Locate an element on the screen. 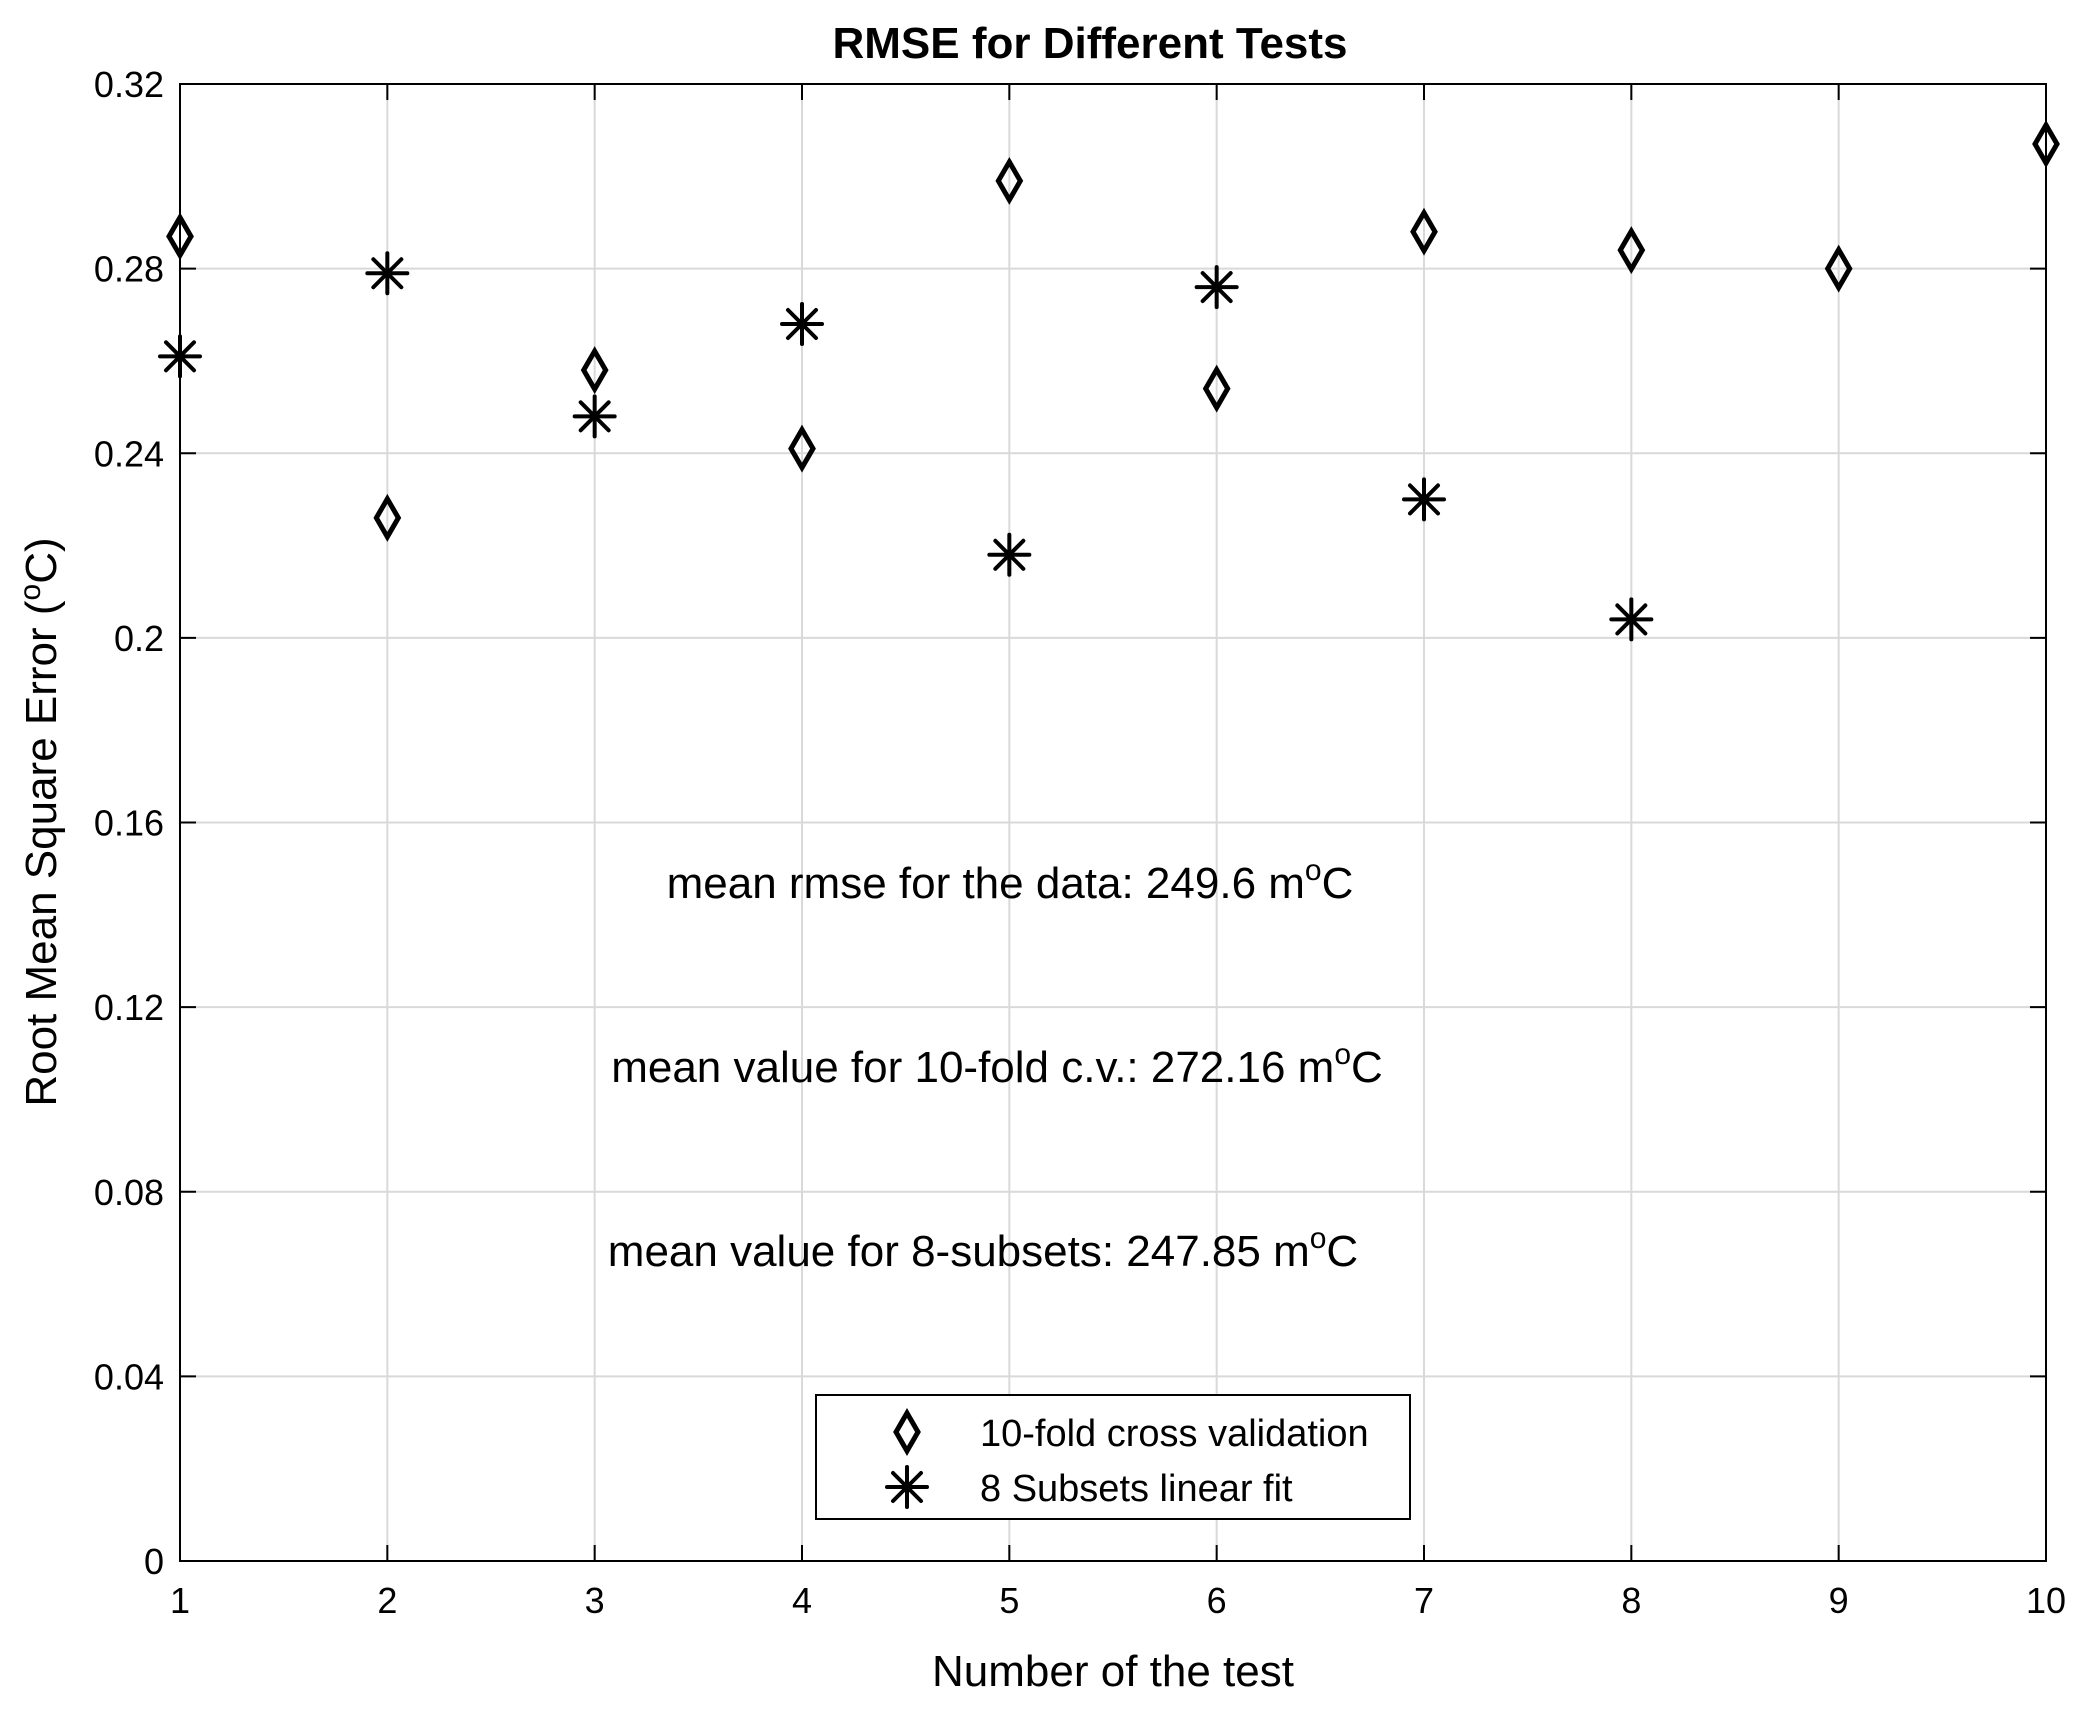 This screenshot has width=2073, height=1709. annotation-mean-10fold-degree: o is located at coordinates (1342, 1054).